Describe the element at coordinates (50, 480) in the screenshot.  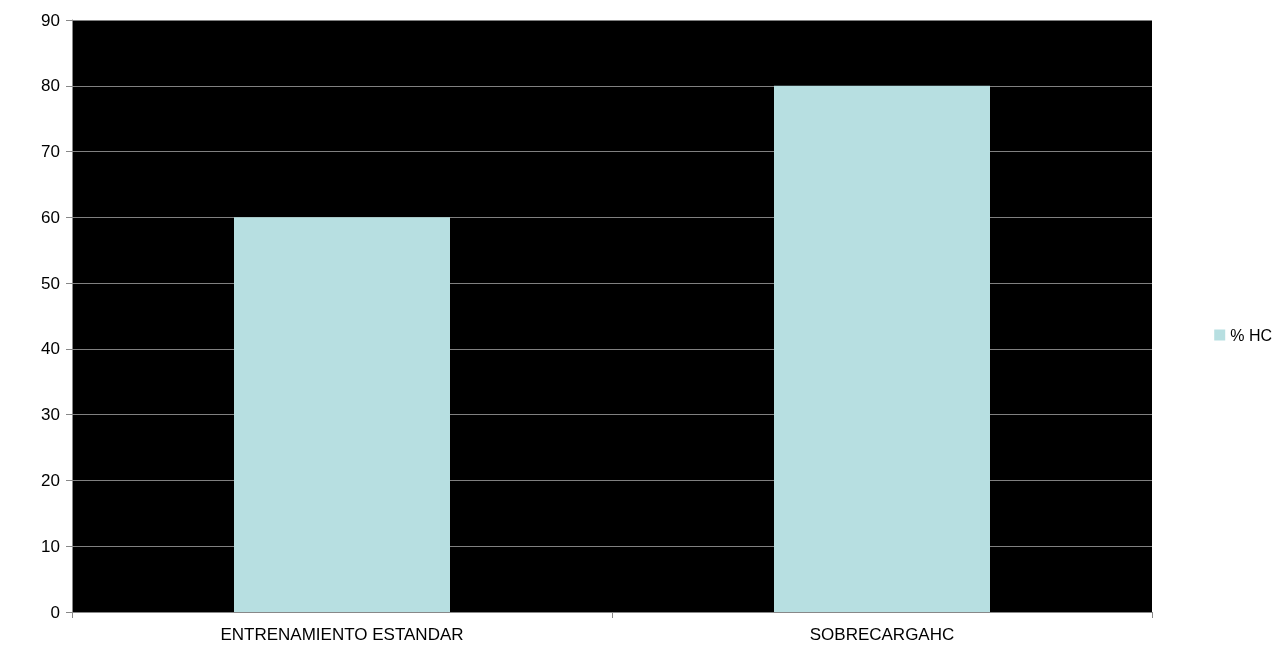
I see `y-tick-label: 20` at that location.